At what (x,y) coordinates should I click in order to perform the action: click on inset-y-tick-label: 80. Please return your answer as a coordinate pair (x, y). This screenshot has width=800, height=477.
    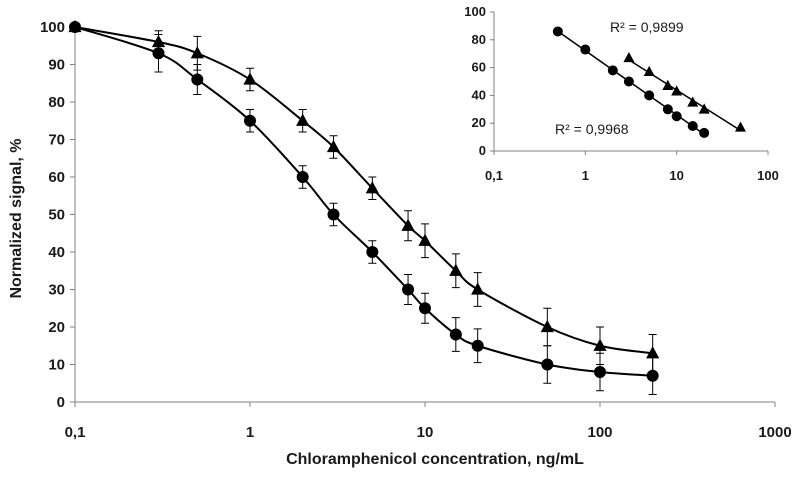
    Looking at the image, I should click on (479, 39).